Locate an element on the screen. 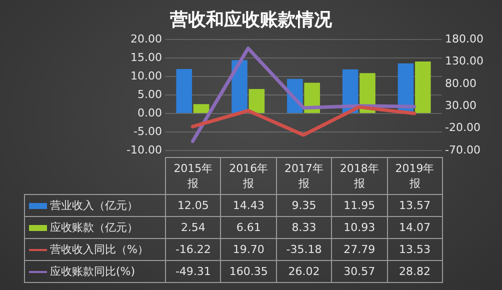 The image size is (502, 290). data-label: 14.43 is located at coordinates (248, 205).